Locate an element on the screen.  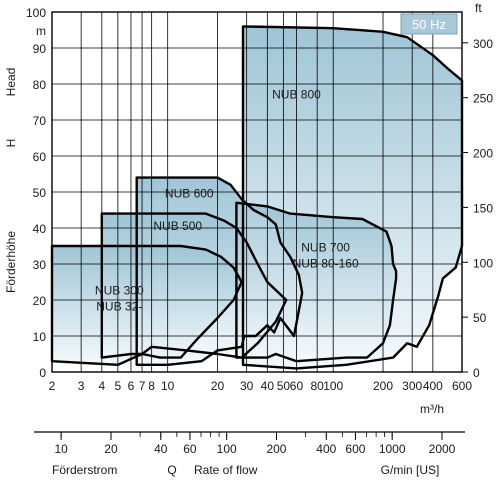
gpm-tick-label: 10 is located at coordinates (61, 449).